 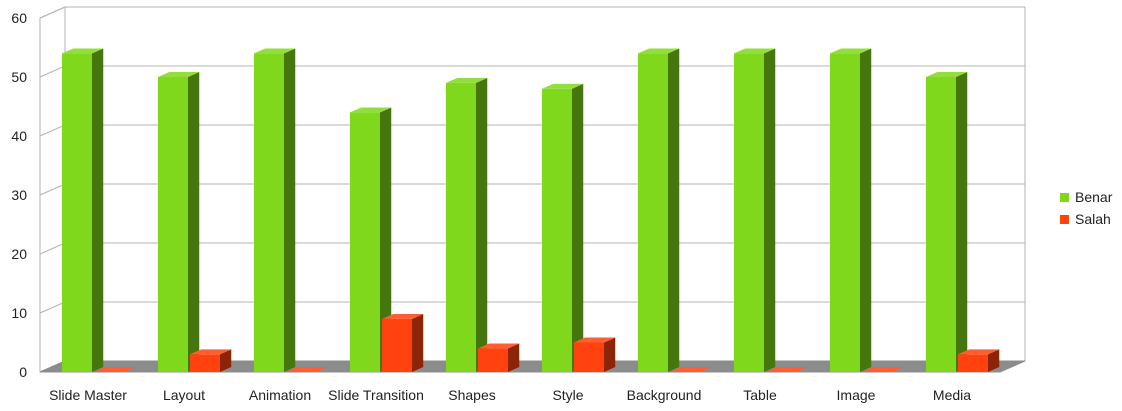 I want to click on x-tick-label: Slide Transition, so click(x=376, y=395).